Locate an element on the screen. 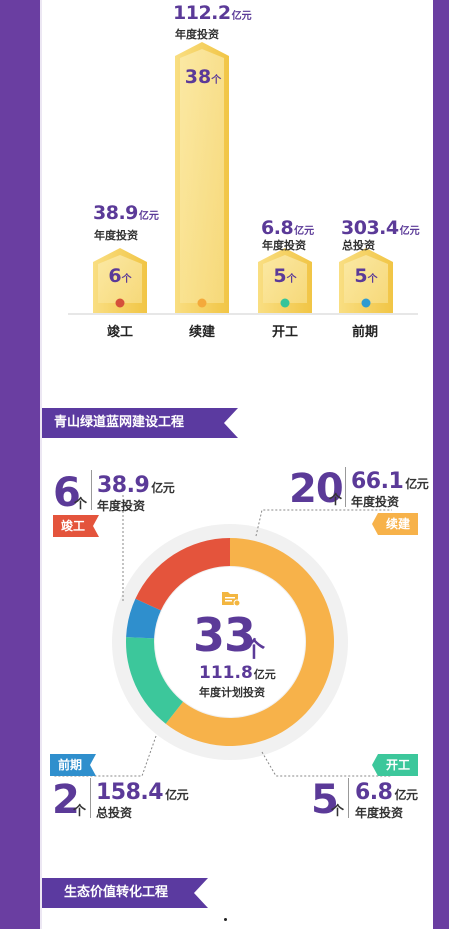  page-dot is located at coordinates (225, 919).